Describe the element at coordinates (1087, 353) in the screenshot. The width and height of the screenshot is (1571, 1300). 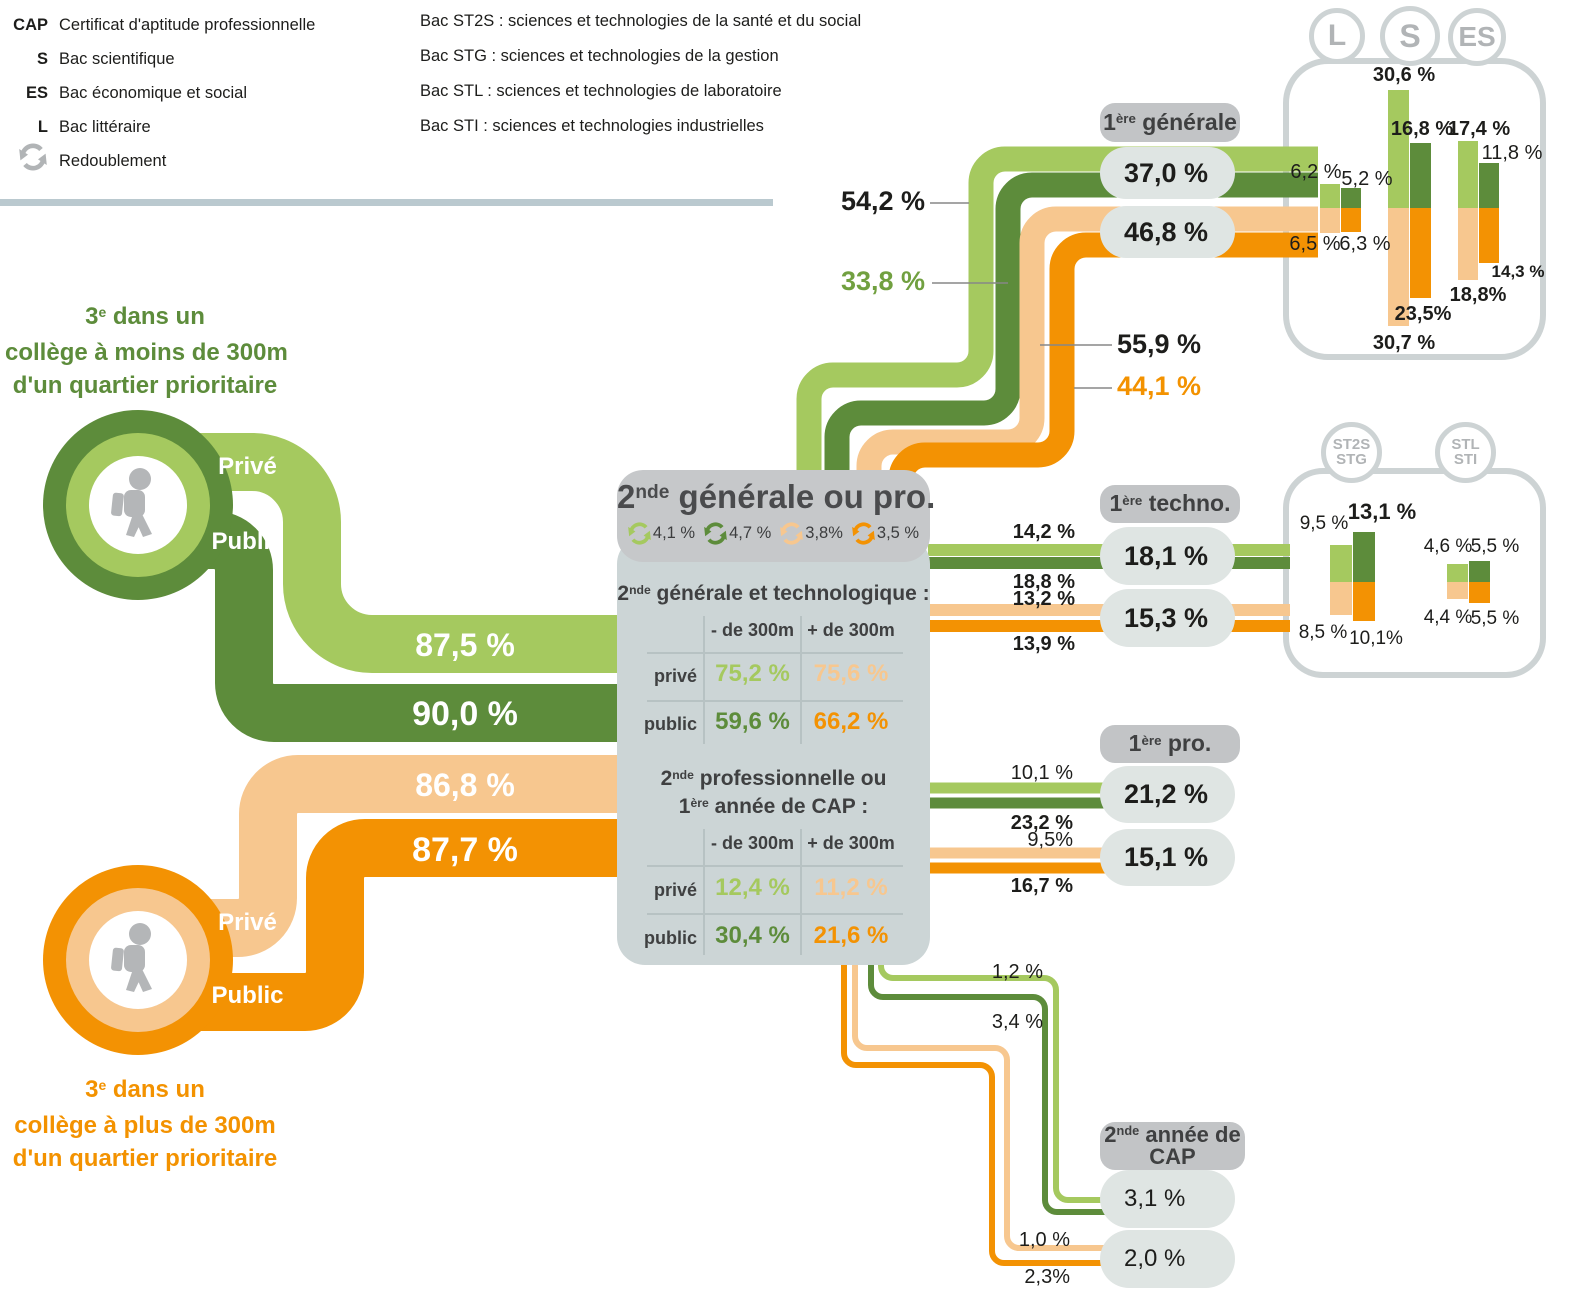
I see `flow-generale-lo` at that location.